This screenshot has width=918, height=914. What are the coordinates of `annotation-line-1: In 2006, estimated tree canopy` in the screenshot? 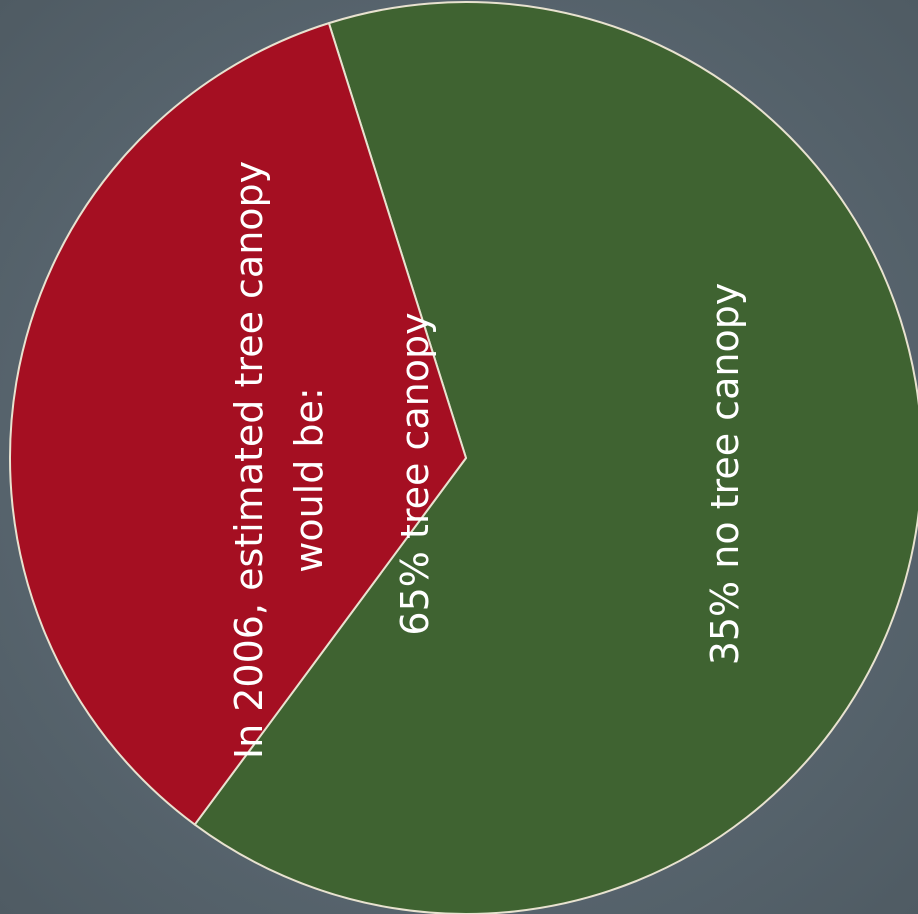 It's located at (249, 460).